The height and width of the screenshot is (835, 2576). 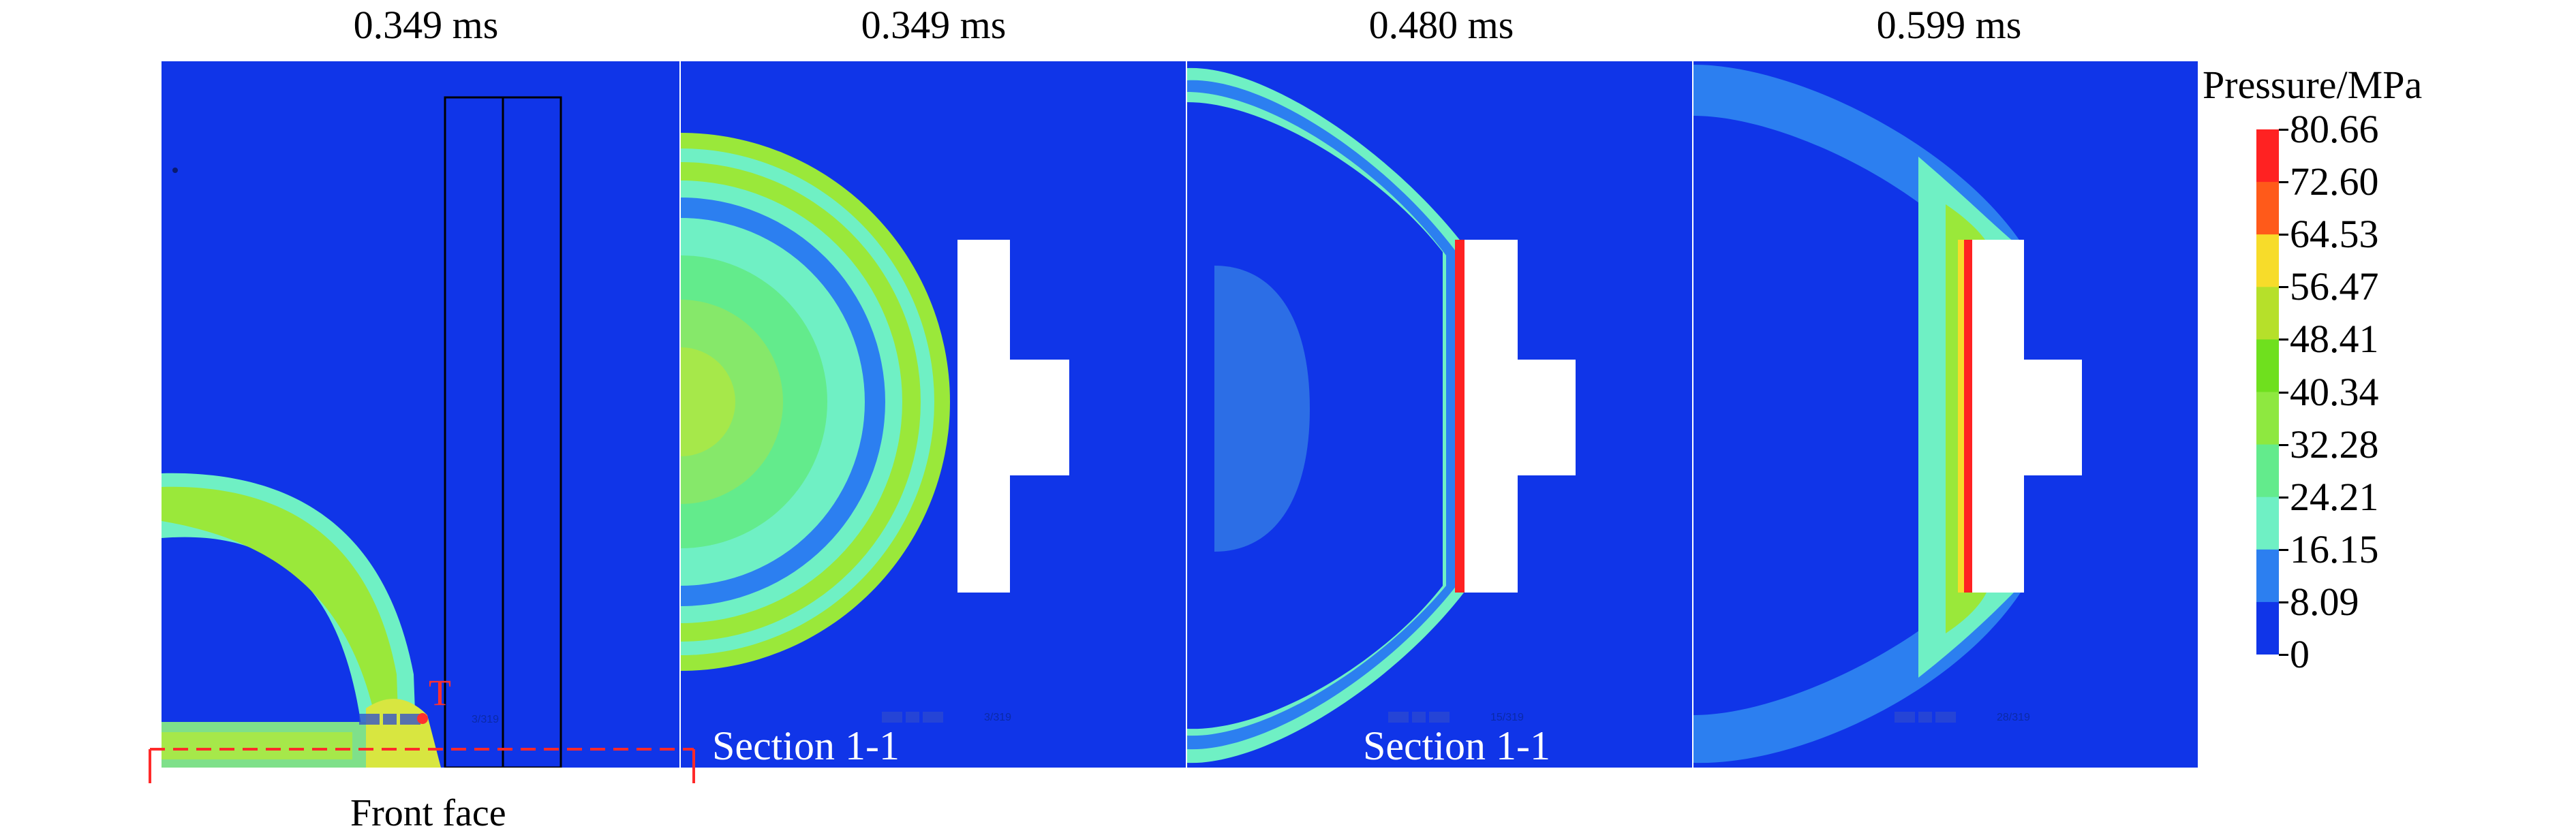 I want to click on colorbar-tick-label: 80.66, so click(x=2334, y=129).